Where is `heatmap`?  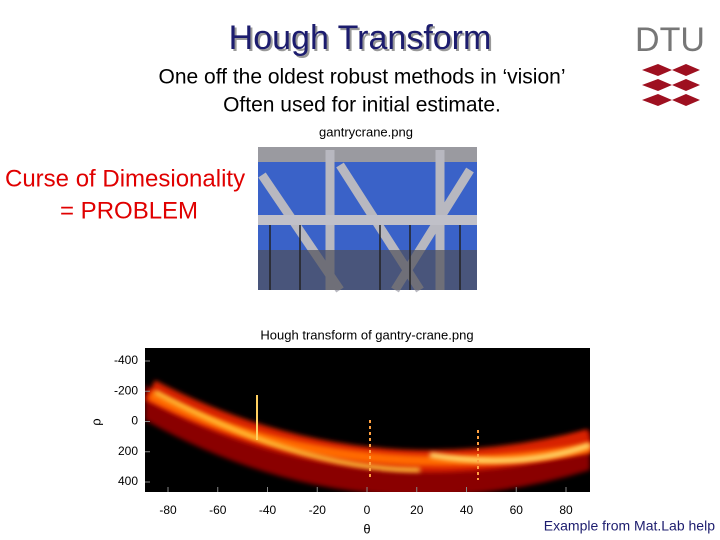
heatmap is located at coordinates (367, 436).